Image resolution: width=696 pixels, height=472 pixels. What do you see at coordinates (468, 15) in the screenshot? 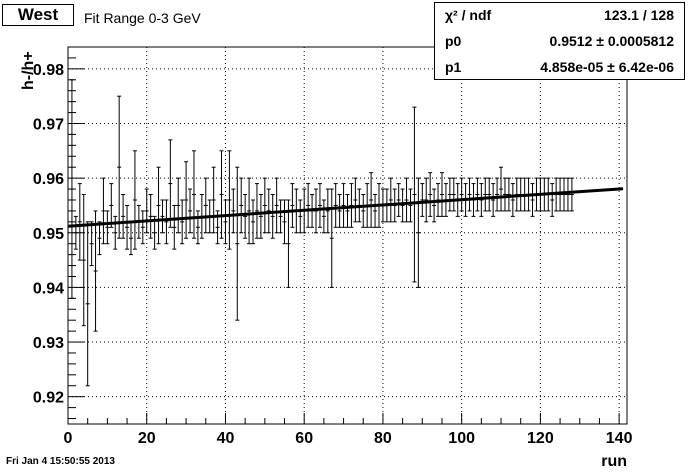
I see `stat-label: χ² / ndf` at bounding box center [468, 15].